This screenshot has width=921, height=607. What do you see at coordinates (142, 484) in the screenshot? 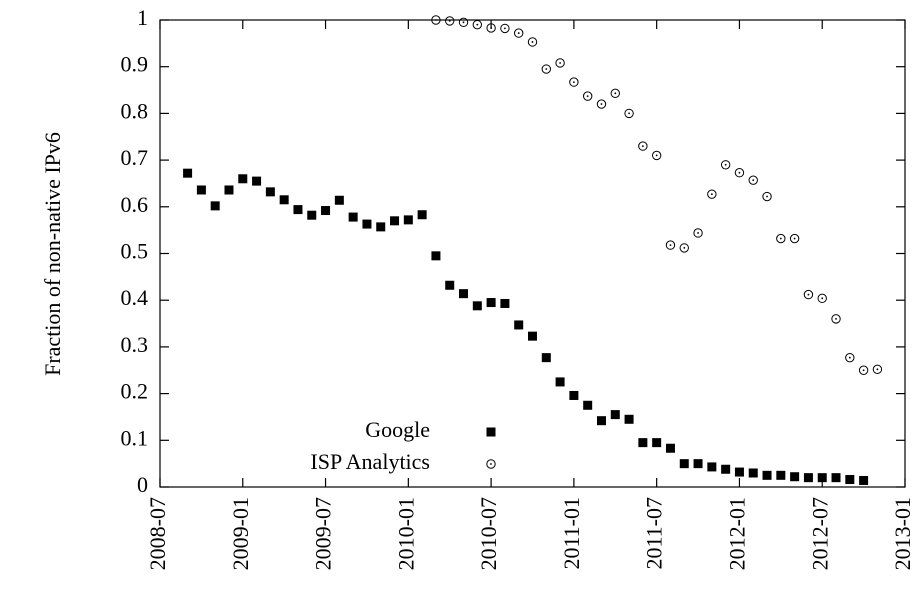
I see `y-tick-label: 0` at bounding box center [142, 484].